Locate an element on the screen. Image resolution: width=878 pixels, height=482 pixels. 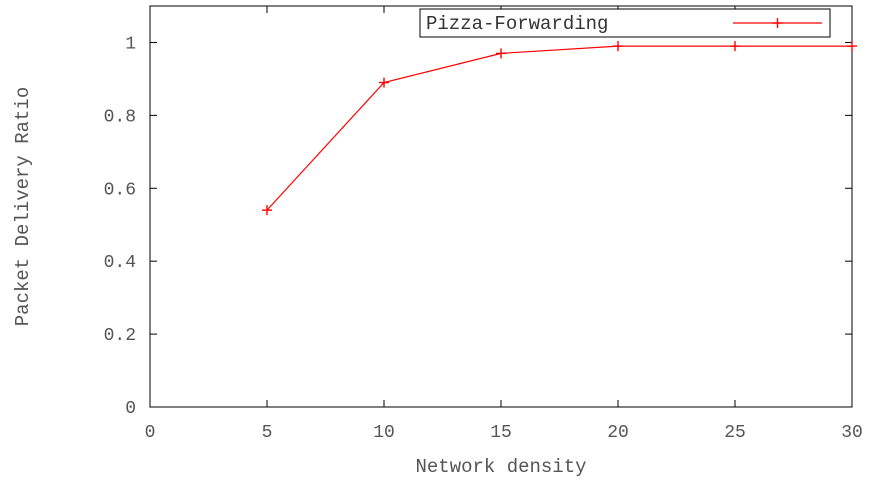
x-tick-label: 25 is located at coordinates (735, 433).